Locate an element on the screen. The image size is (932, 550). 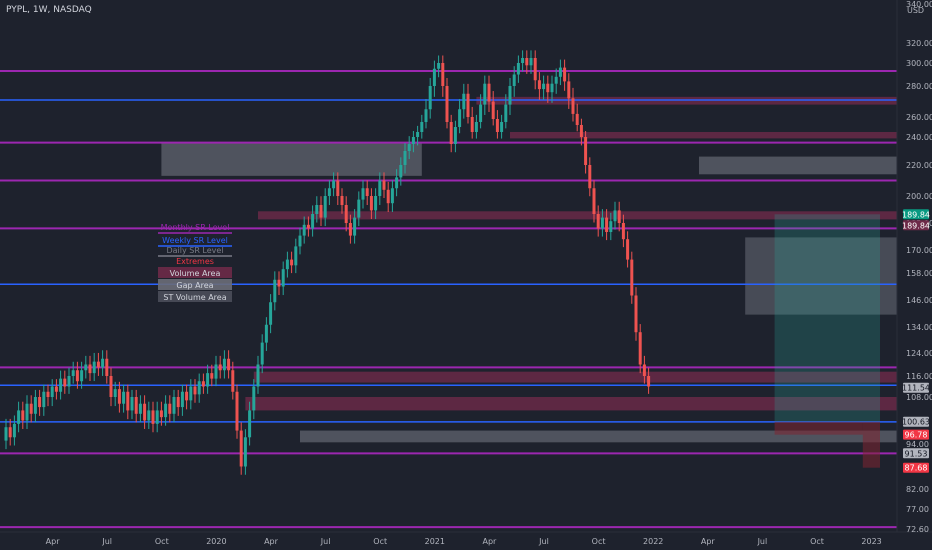
legend-item: Weekly SR Level is located at coordinates (195, 241).